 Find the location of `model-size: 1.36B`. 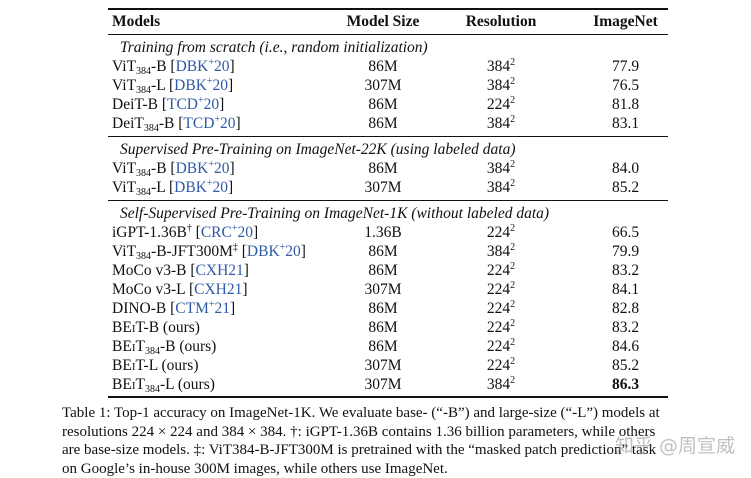

model-size: 1.36B is located at coordinates (383, 232).